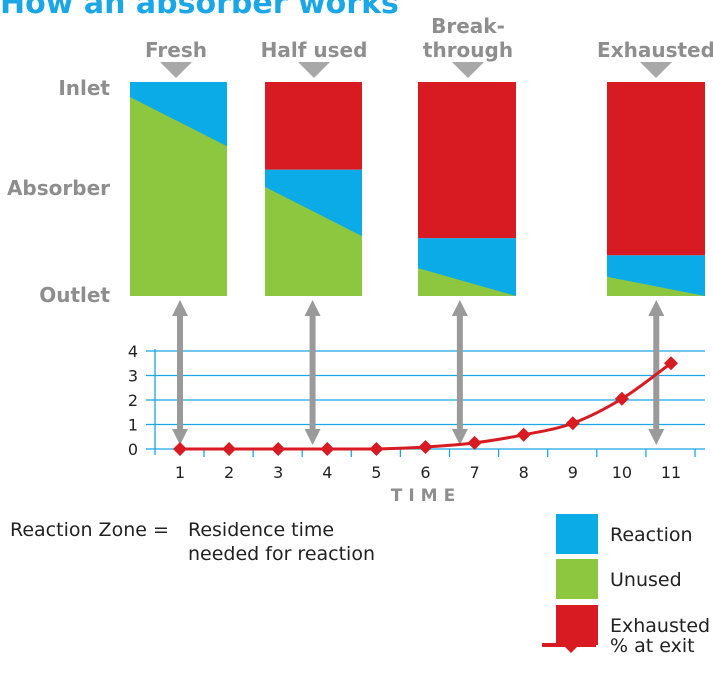 The width and height of the screenshot is (713, 680). Describe the element at coordinates (376, 472) in the screenshot. I see `x-tick-label: 5` at that location.